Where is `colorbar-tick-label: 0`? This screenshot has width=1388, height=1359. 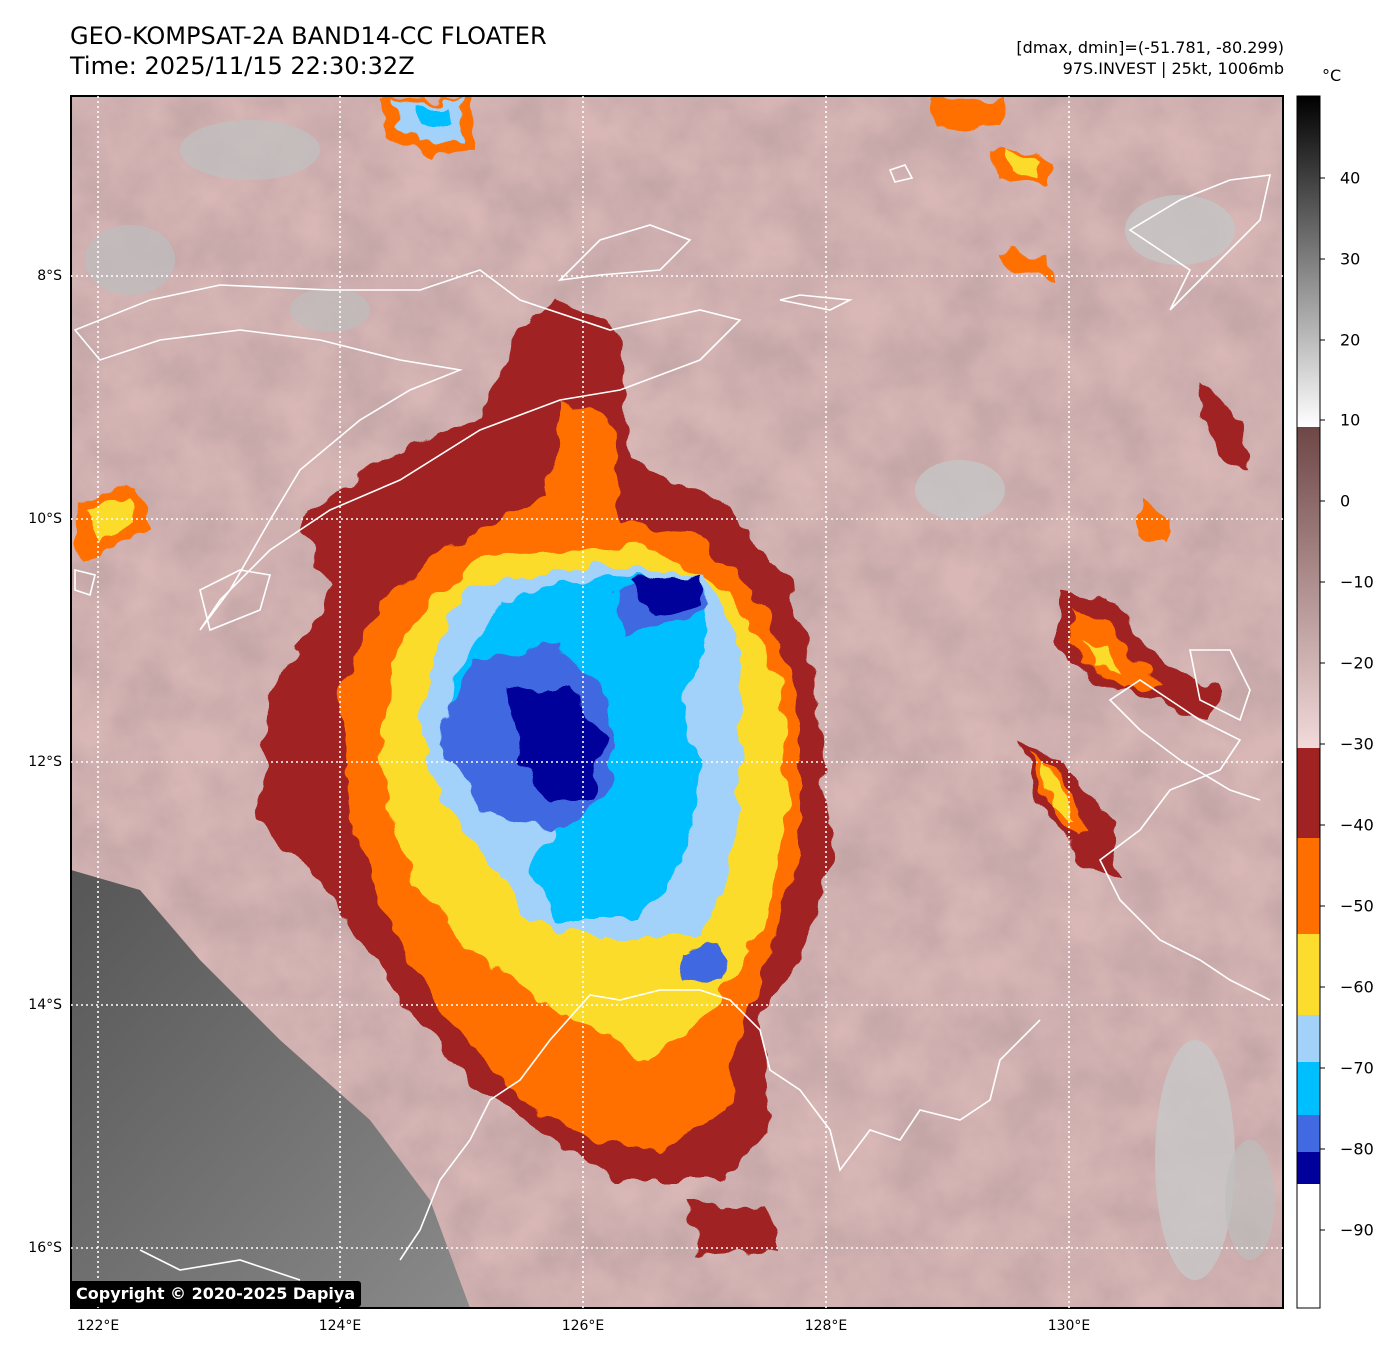 colorbar-tick-label: 0 is located at coordinates (1345, 501).